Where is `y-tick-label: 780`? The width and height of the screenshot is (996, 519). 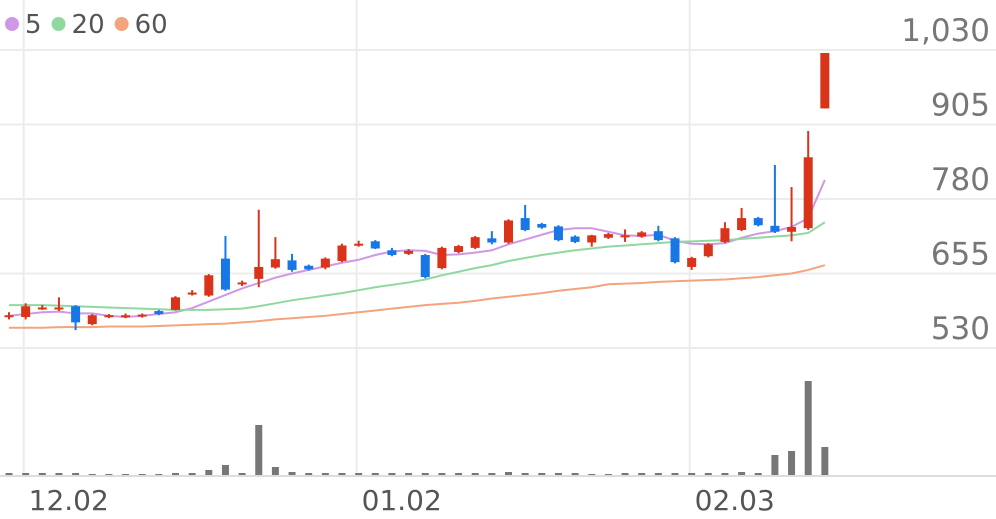
y-tick-label: 780 is located at coordinates (960, 180).